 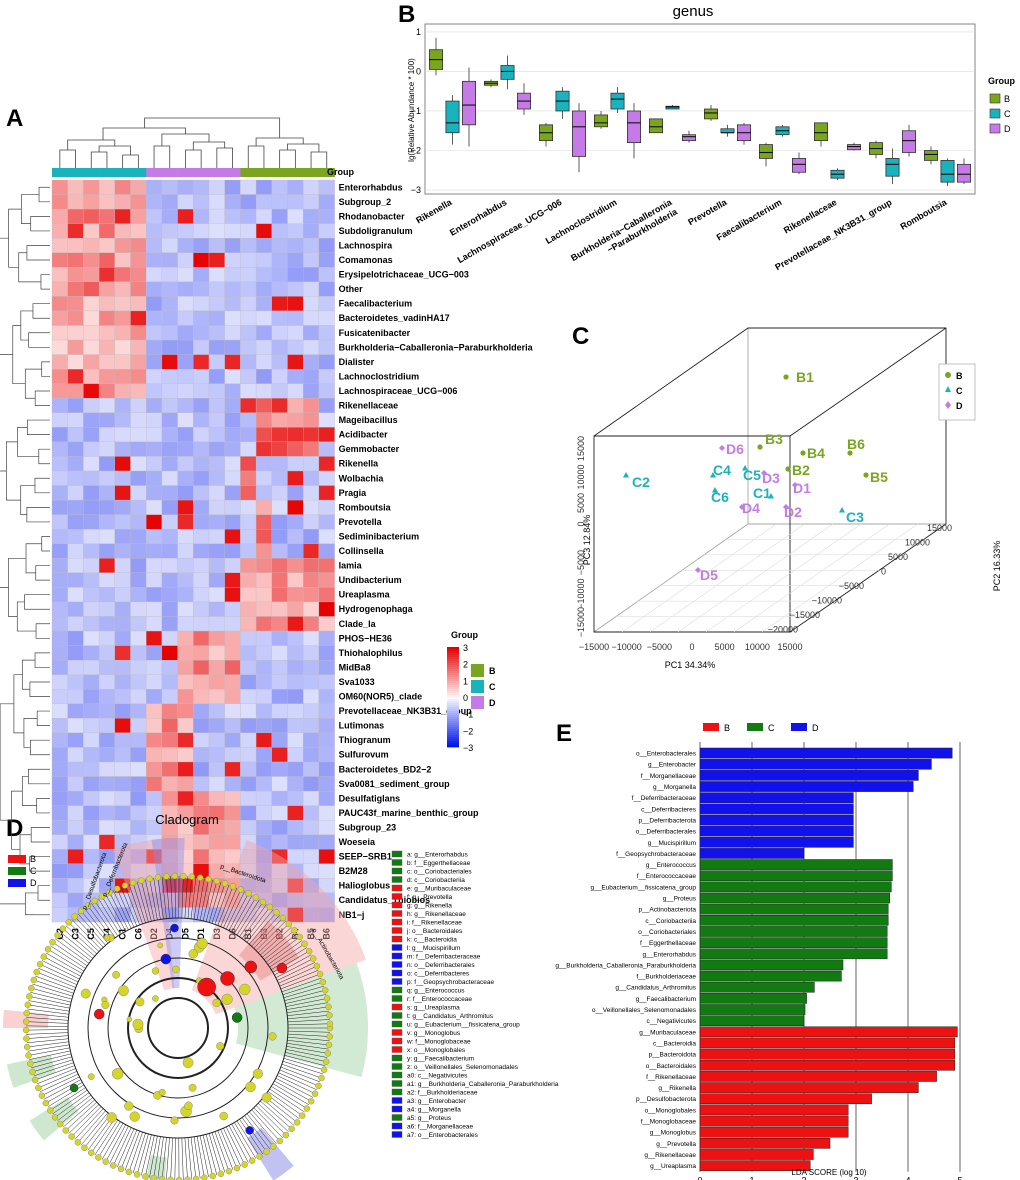 What do you see at coordinates (362, 478) in the screenshot?
I see `heatmap-row-label: Wolbachia` at bounding box center [362, 478].